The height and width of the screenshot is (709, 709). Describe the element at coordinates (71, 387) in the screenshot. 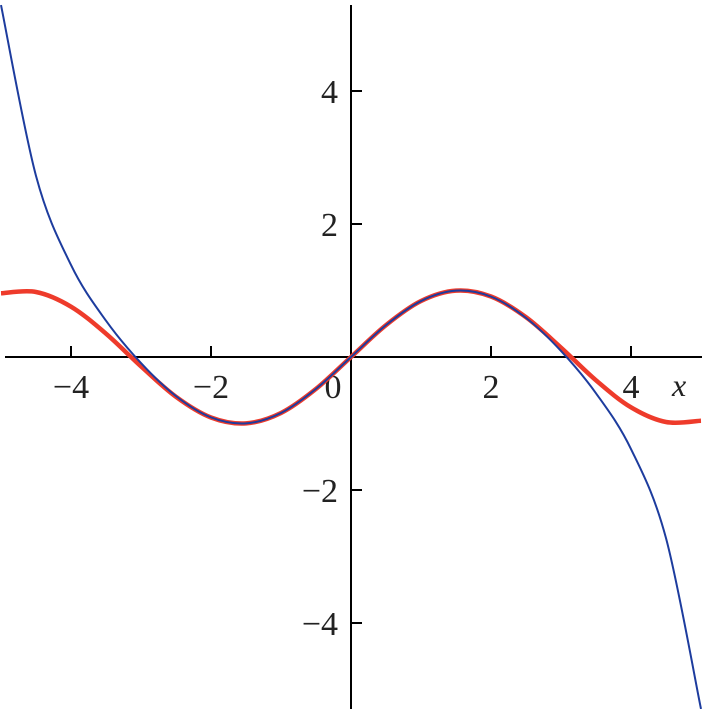

I see `x-tick-label: −4` at that location.